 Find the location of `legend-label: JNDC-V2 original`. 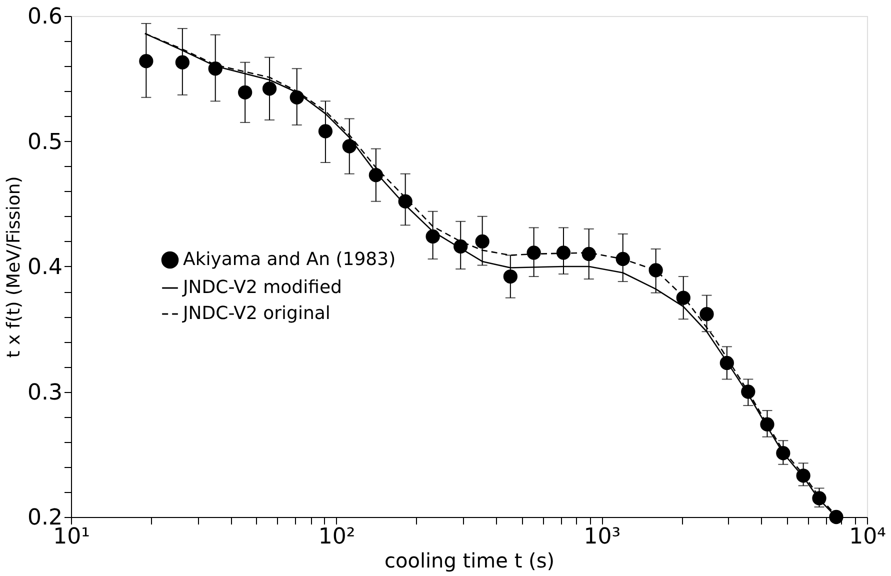

legend-label: JNDC-V2 original is located at coordinates (256, 313).